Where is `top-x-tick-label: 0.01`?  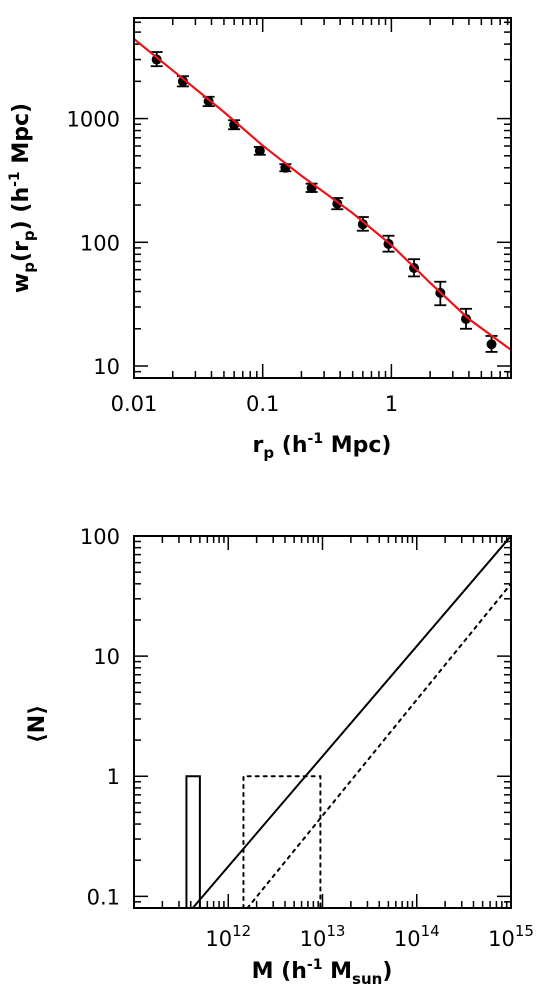 top-x-tick-label: 0.01 is located at coordinates (134, 404).